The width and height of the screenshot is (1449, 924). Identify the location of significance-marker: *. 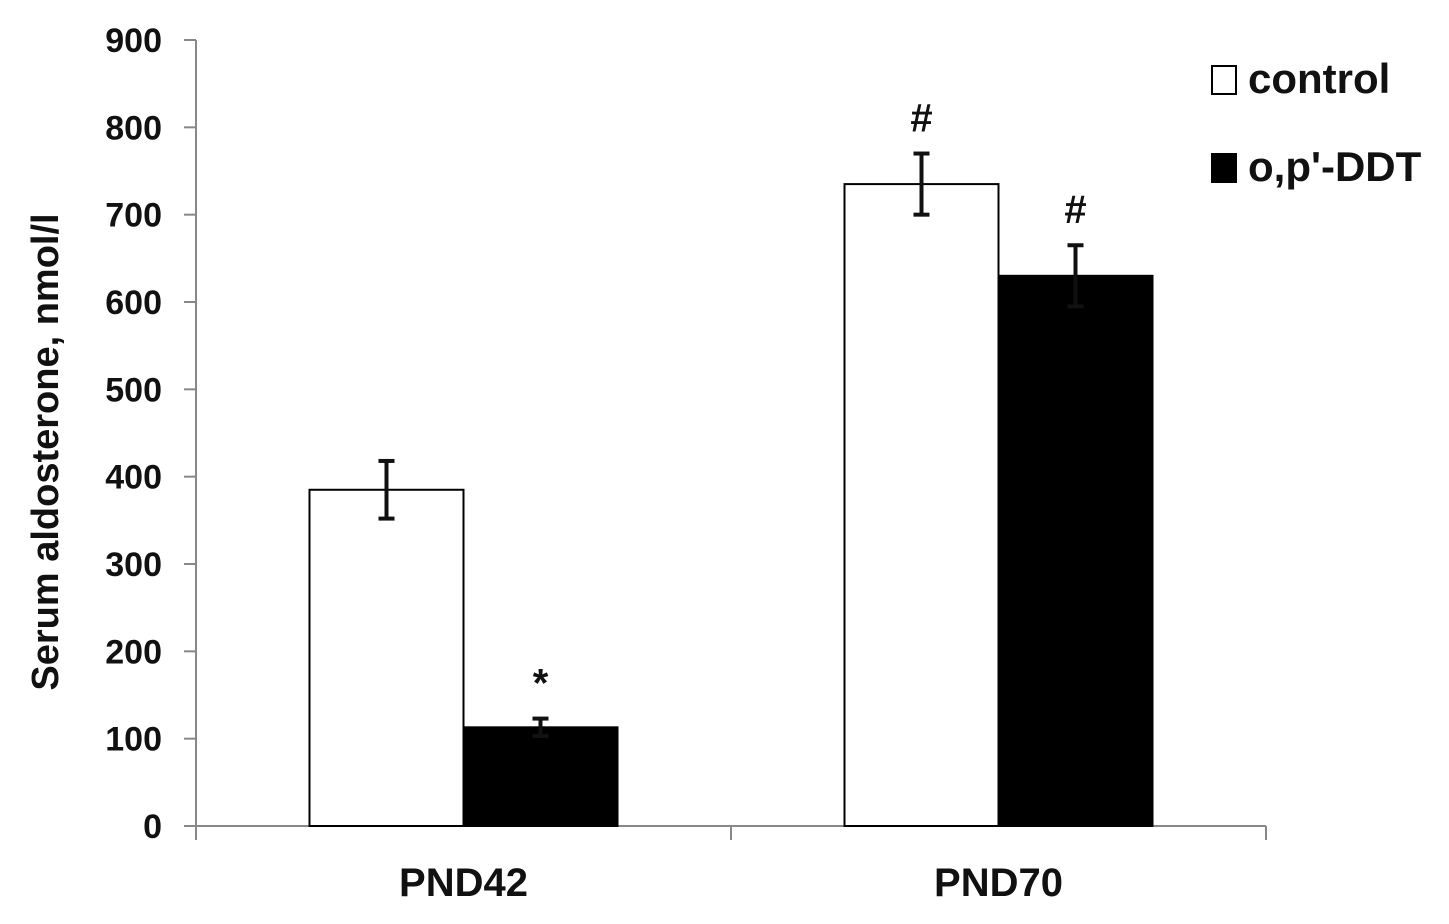
(541, 684).